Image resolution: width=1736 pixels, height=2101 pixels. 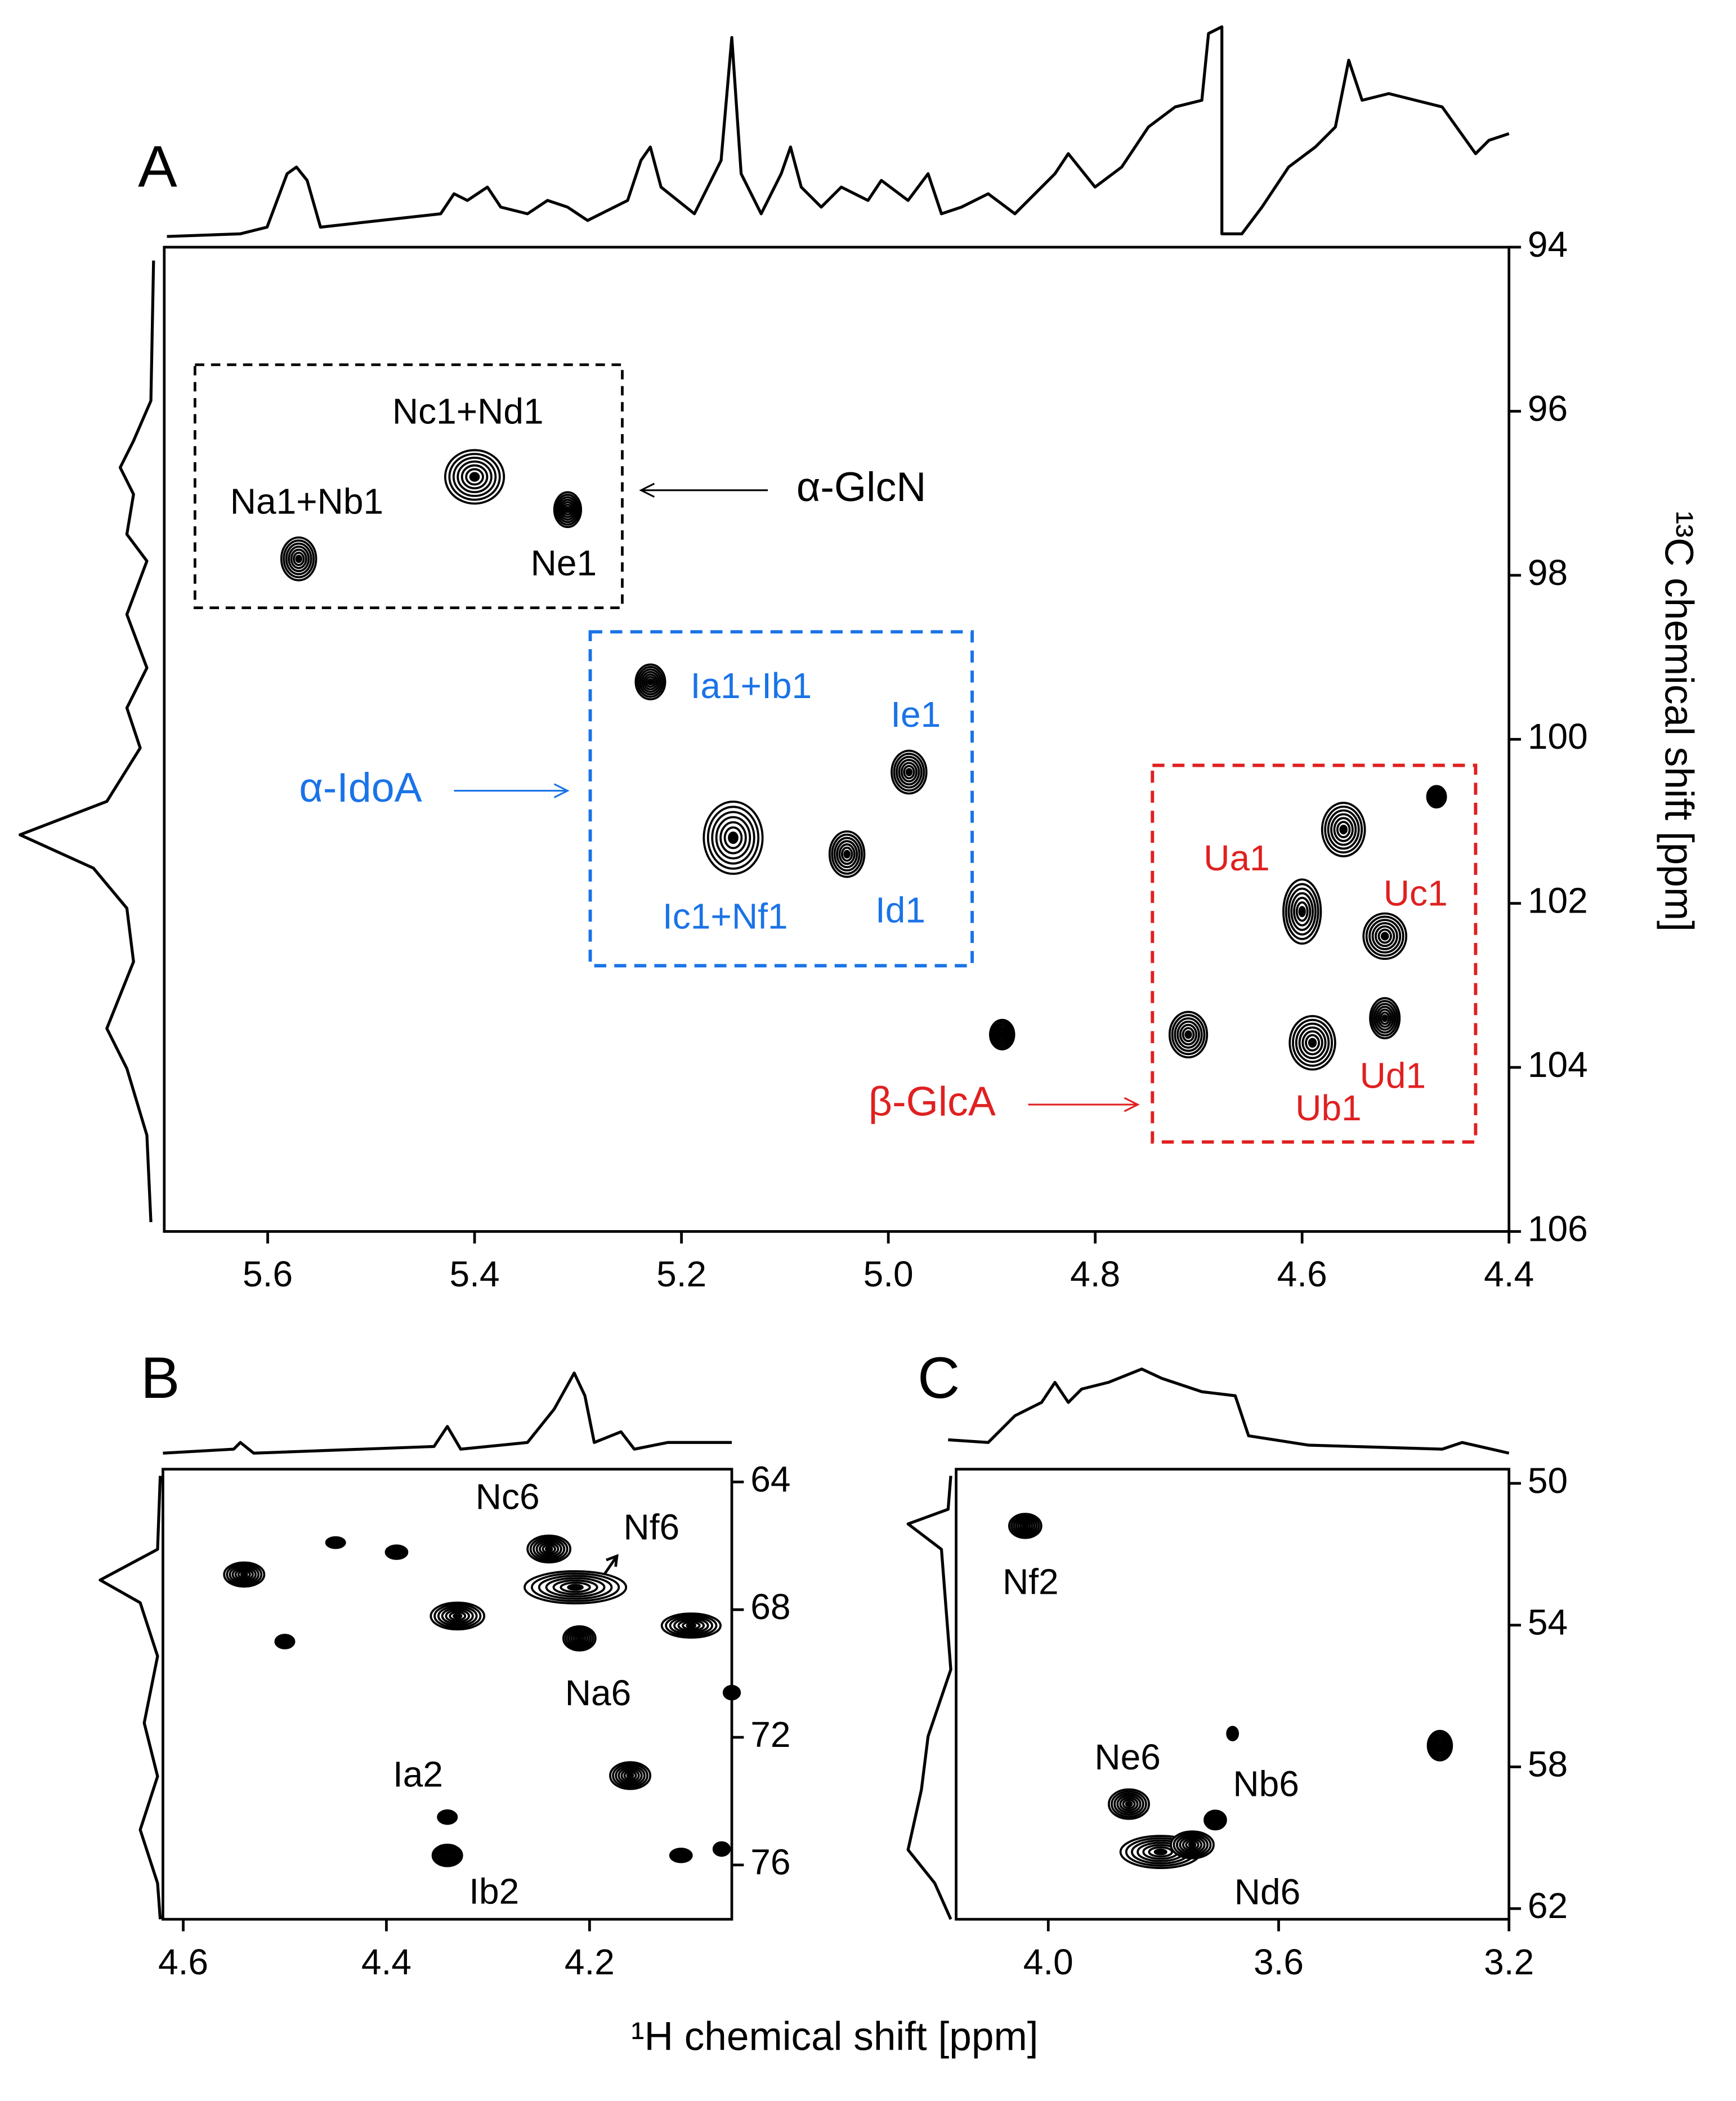 I want to click on x-tick-label: 4.8, so click(x=1095, y=1274).